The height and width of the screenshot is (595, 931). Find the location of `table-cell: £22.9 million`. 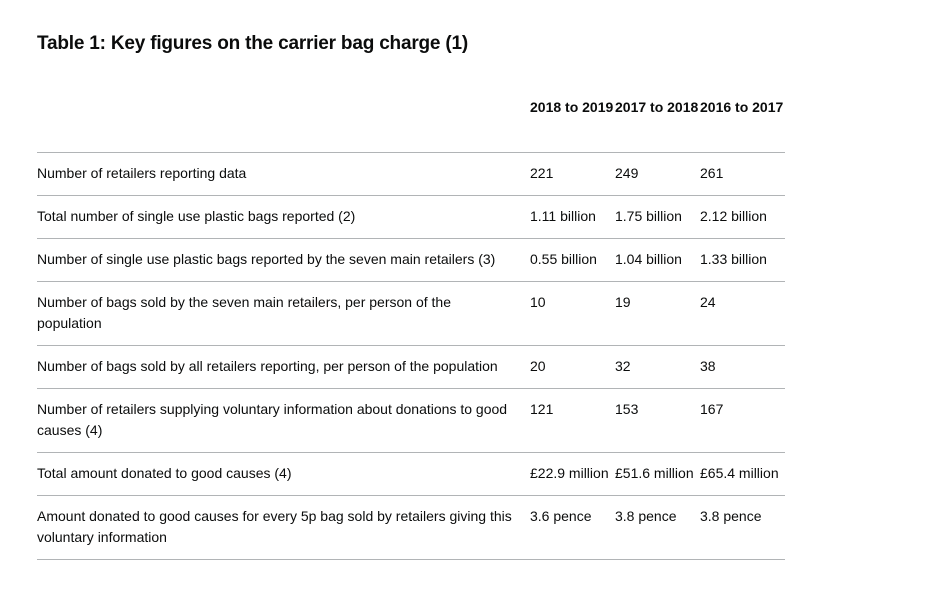

table-cell: £22.9 million is located at coordinates (572, 474).